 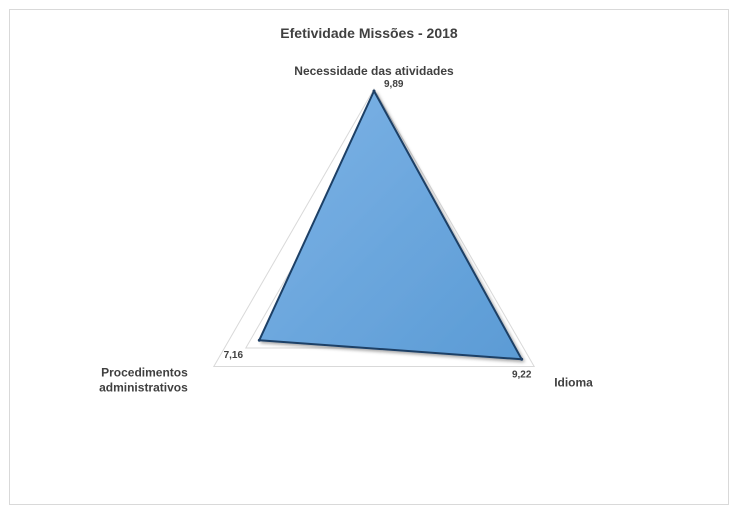 What do you see at coordinates (394, 84) in the screenshot?
I see `data-label-0: 9,89` at bounding box center [394, 84].